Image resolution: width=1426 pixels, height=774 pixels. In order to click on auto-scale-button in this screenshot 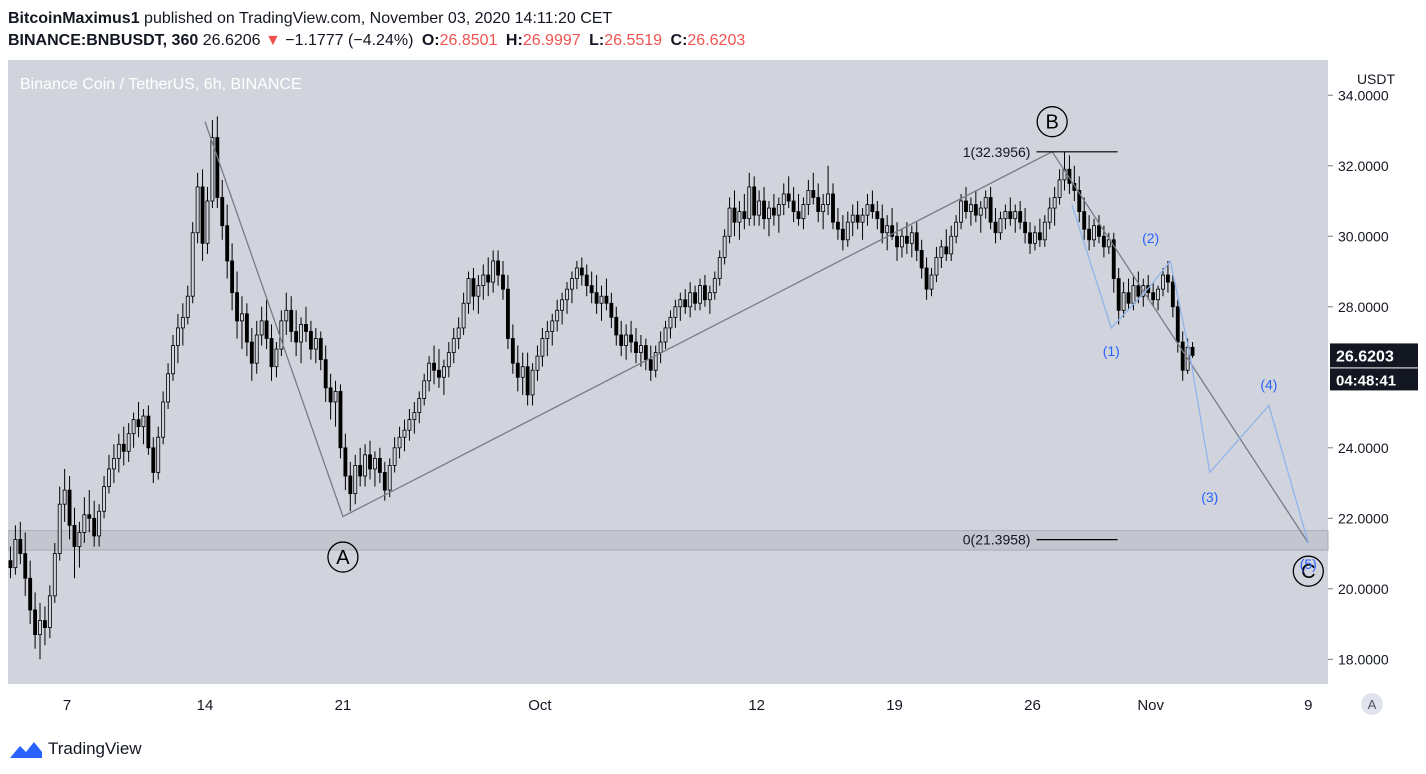, I will do `click(1372, 704)`.